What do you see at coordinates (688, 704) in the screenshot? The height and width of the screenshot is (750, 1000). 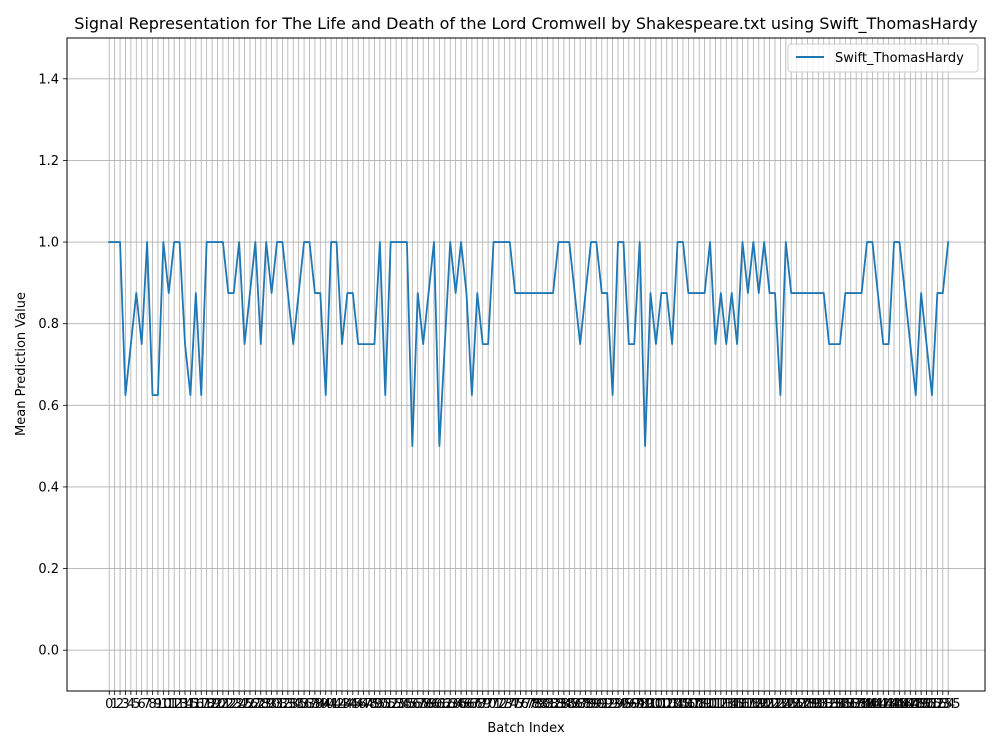 I see `x-tick-label: 107` at bounding box center [688, 704].